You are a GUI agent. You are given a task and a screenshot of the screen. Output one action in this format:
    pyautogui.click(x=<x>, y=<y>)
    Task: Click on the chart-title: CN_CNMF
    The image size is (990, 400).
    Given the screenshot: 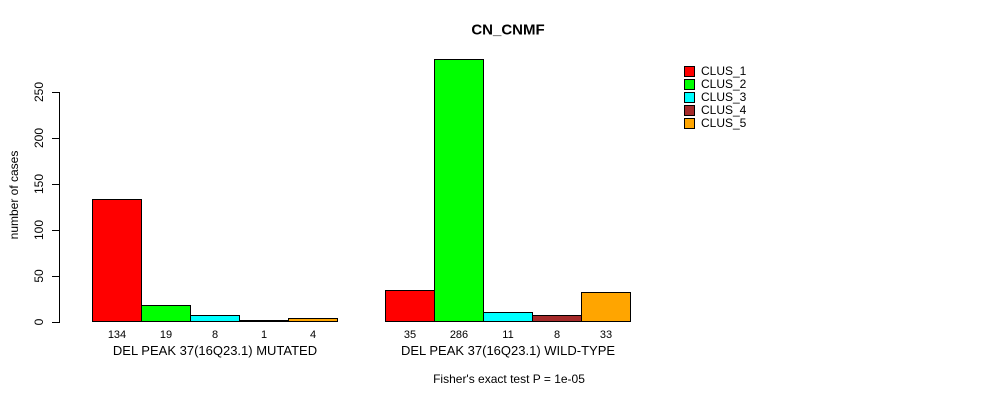 What is the action you would take?
    pyautogui.click(x=508, y=30)
    